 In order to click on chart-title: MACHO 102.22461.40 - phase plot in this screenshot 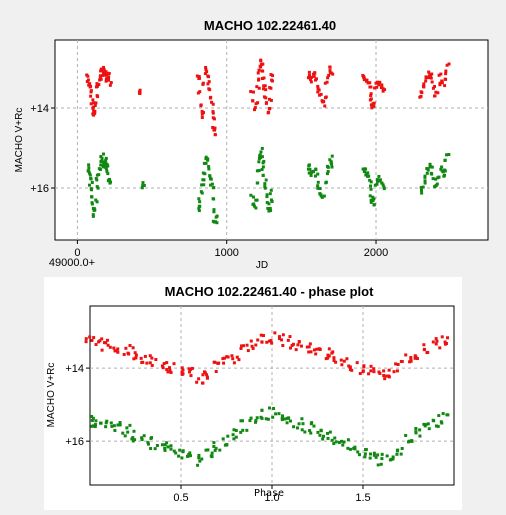, I will do `click(269, 291)`.